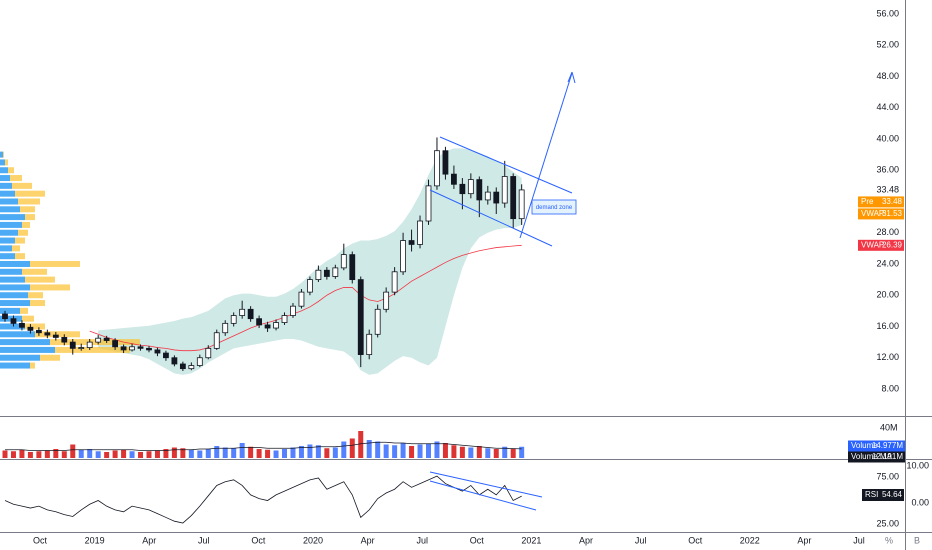  What do you see at coordinates (872, 244) in the screenshot?
I see `price-label-name: VWAP` at bounding box center [872, 244].